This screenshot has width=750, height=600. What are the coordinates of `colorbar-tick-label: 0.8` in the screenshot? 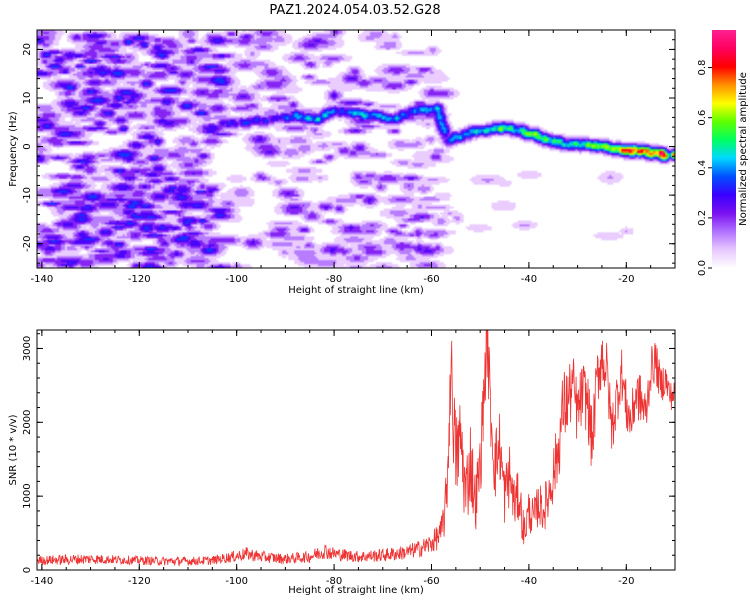 It's located at (702, 68).